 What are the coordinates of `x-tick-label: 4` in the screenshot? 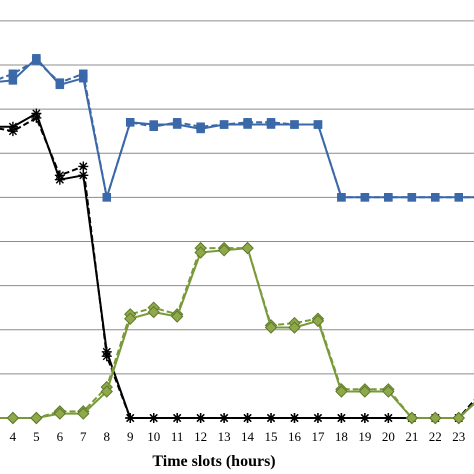 It's located at (13, 436).